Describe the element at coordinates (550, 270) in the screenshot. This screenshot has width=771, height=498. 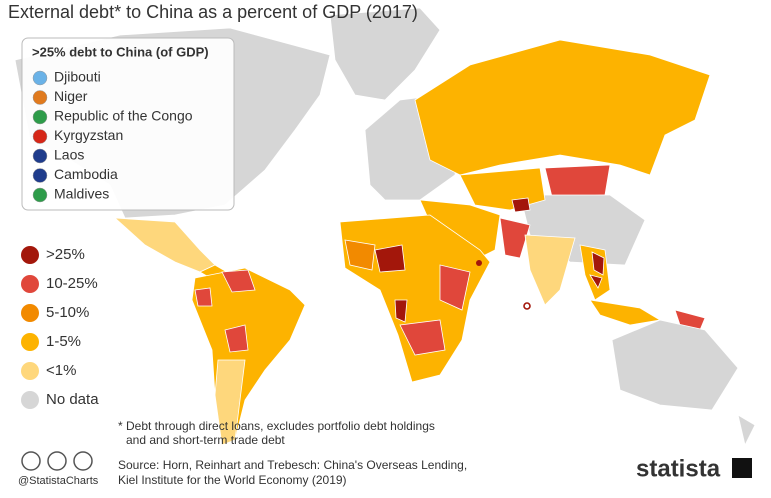
I see `india` at that location.